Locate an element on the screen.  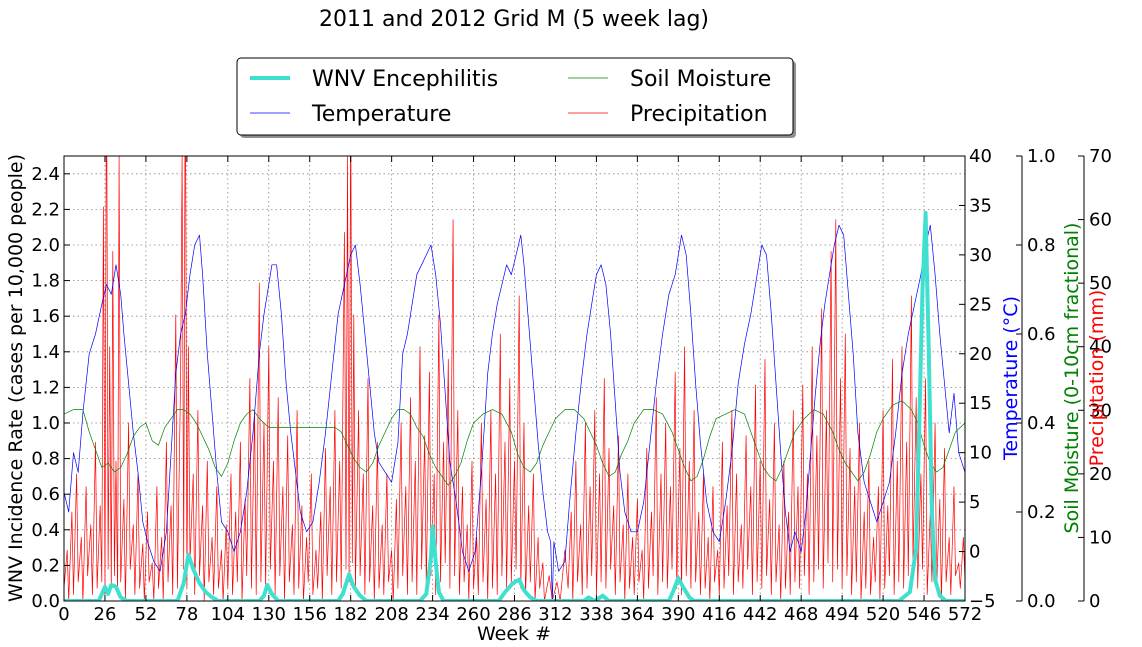
y-tick-label-temperature: 0 is located at coordinates (974, 552).